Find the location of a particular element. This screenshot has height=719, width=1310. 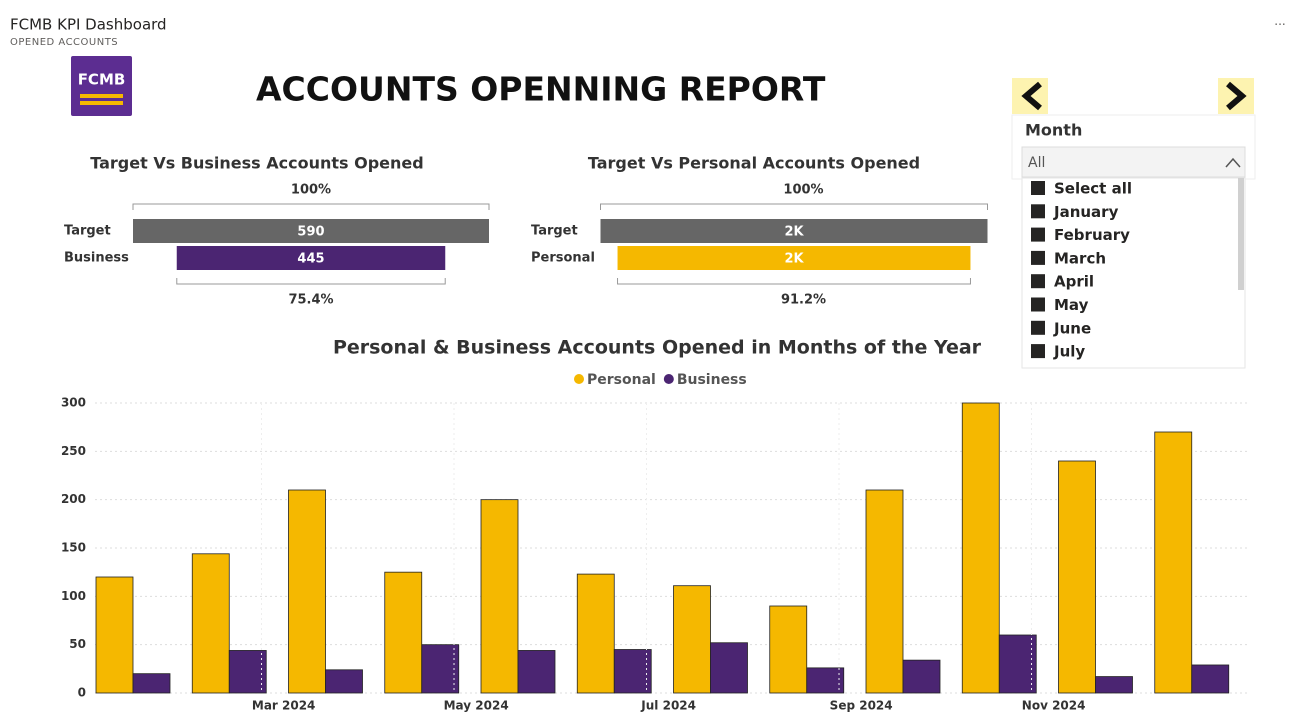

x-tick-label: Jul 2024 is located at coordinates (668, 706).